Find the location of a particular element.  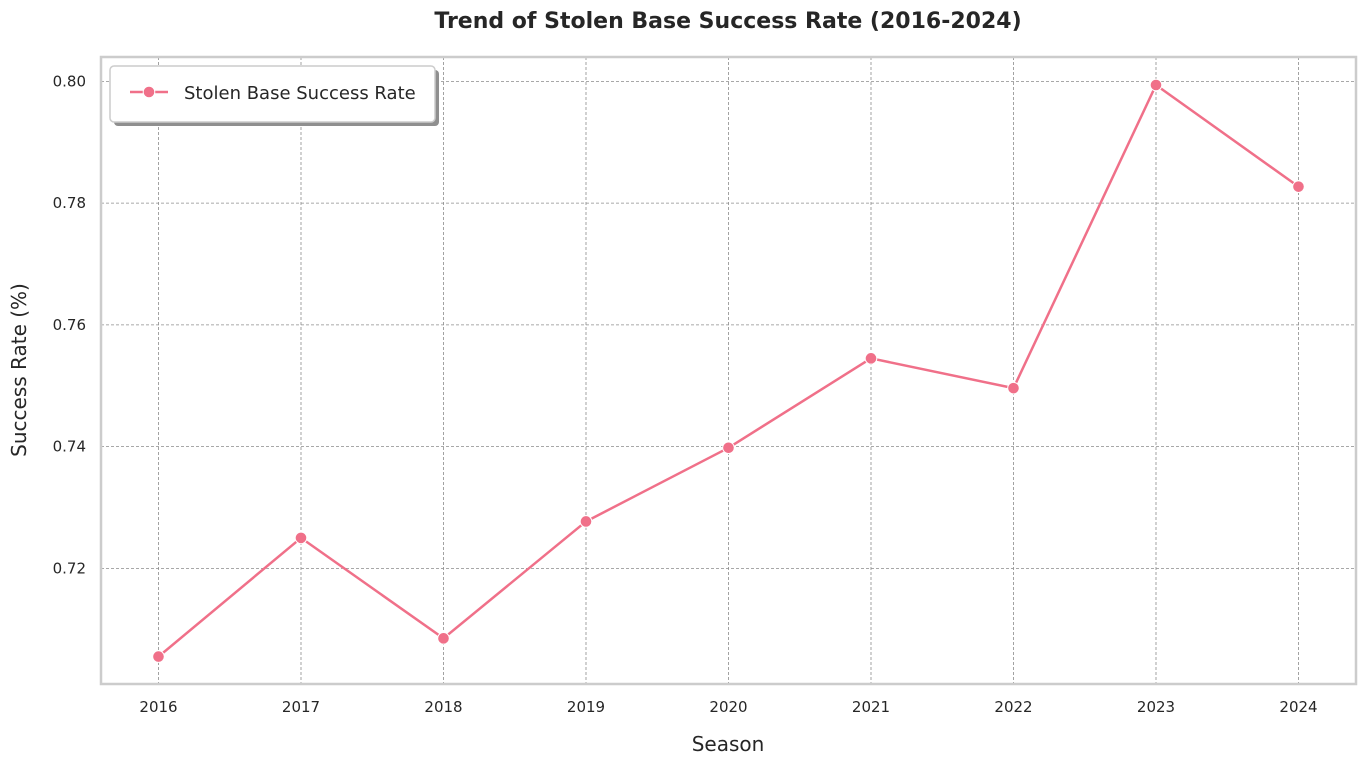

x-tick-label: 2021 is located at coordinates (871, 707).